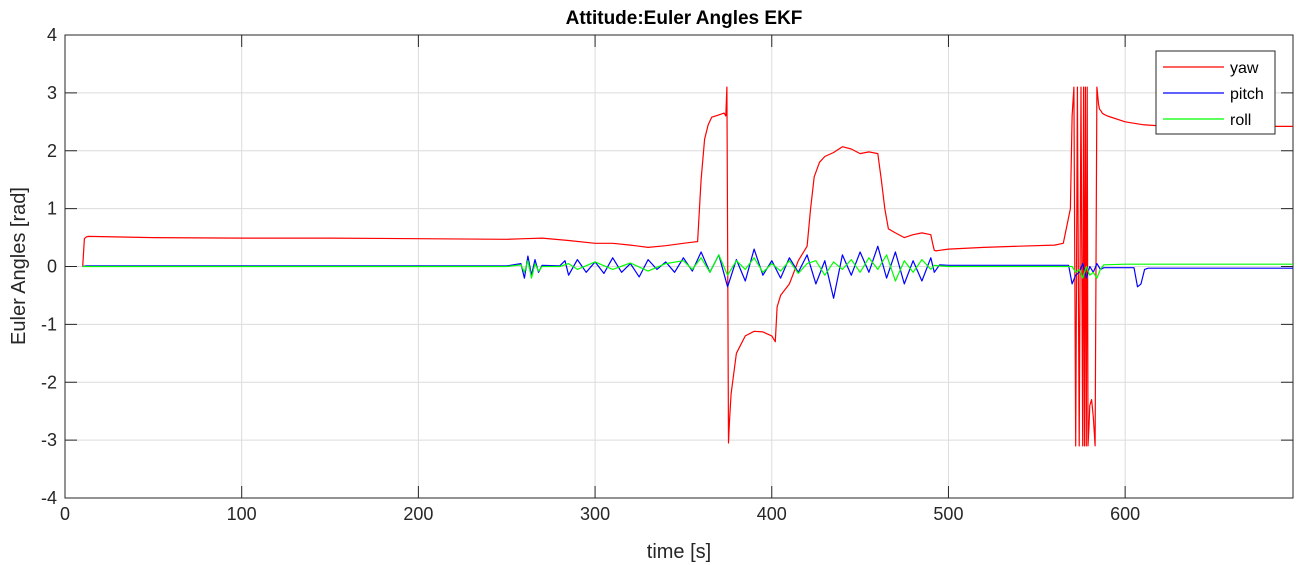 Image resolution: width=1308 pixels, height=565 pixels. What do you see at coordinates (52, 93) in the screenshot?
I see `y-tick-label: 3` at bounding box center [52, 93].